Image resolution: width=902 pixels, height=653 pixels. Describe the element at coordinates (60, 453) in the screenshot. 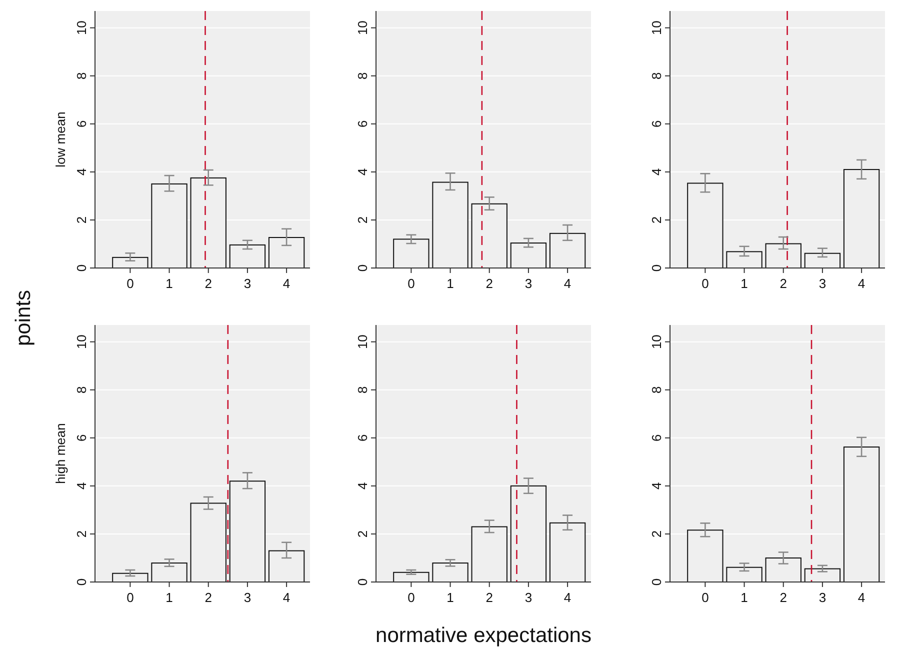

I see `y-axis-title: high mean` at that location.